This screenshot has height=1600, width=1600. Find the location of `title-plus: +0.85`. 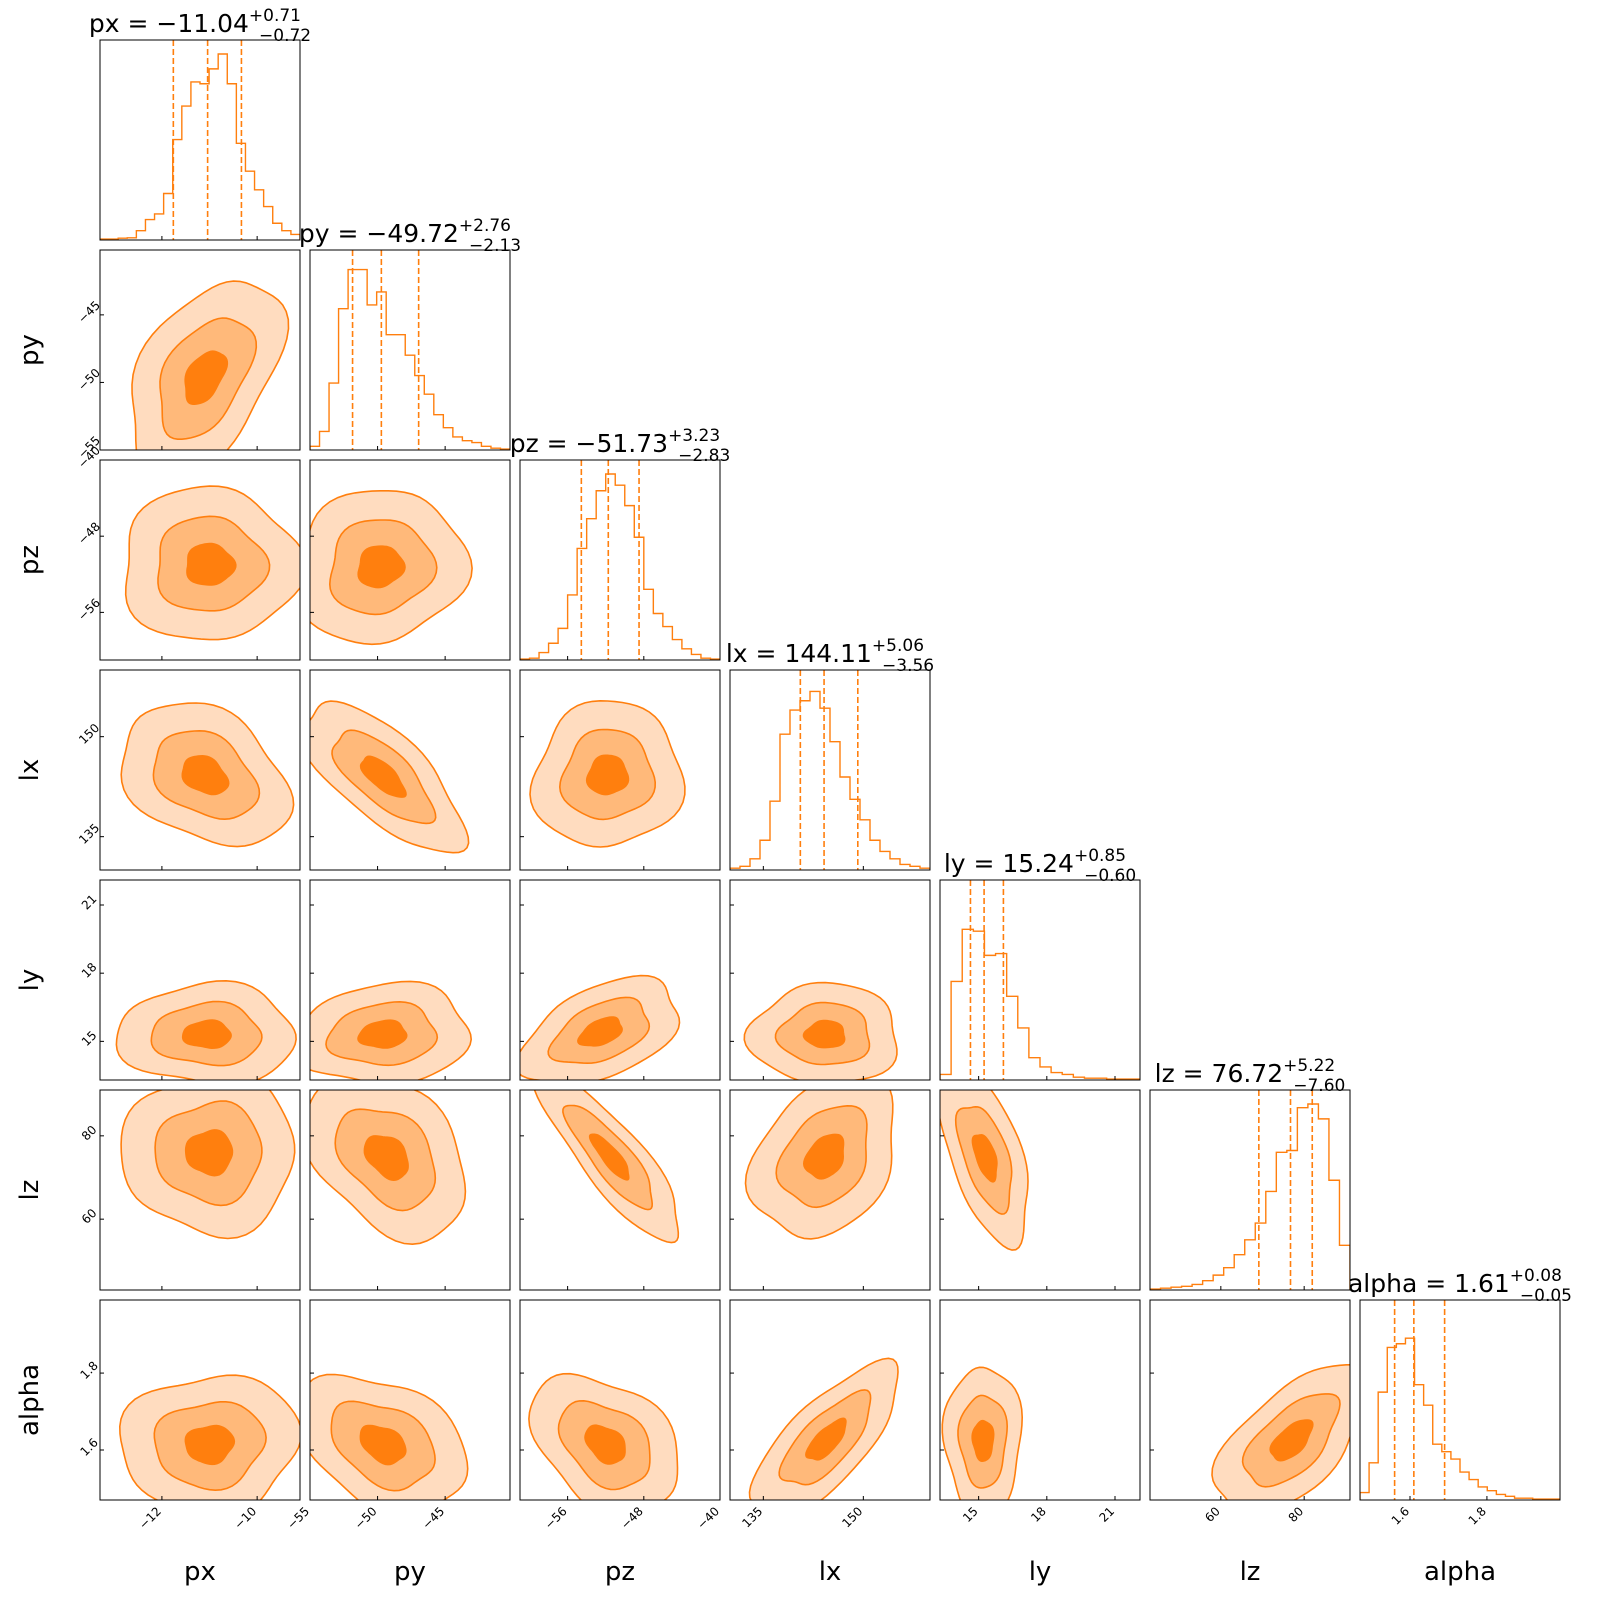

title-plus: +0.85 is located at coordinates (1100, 856).